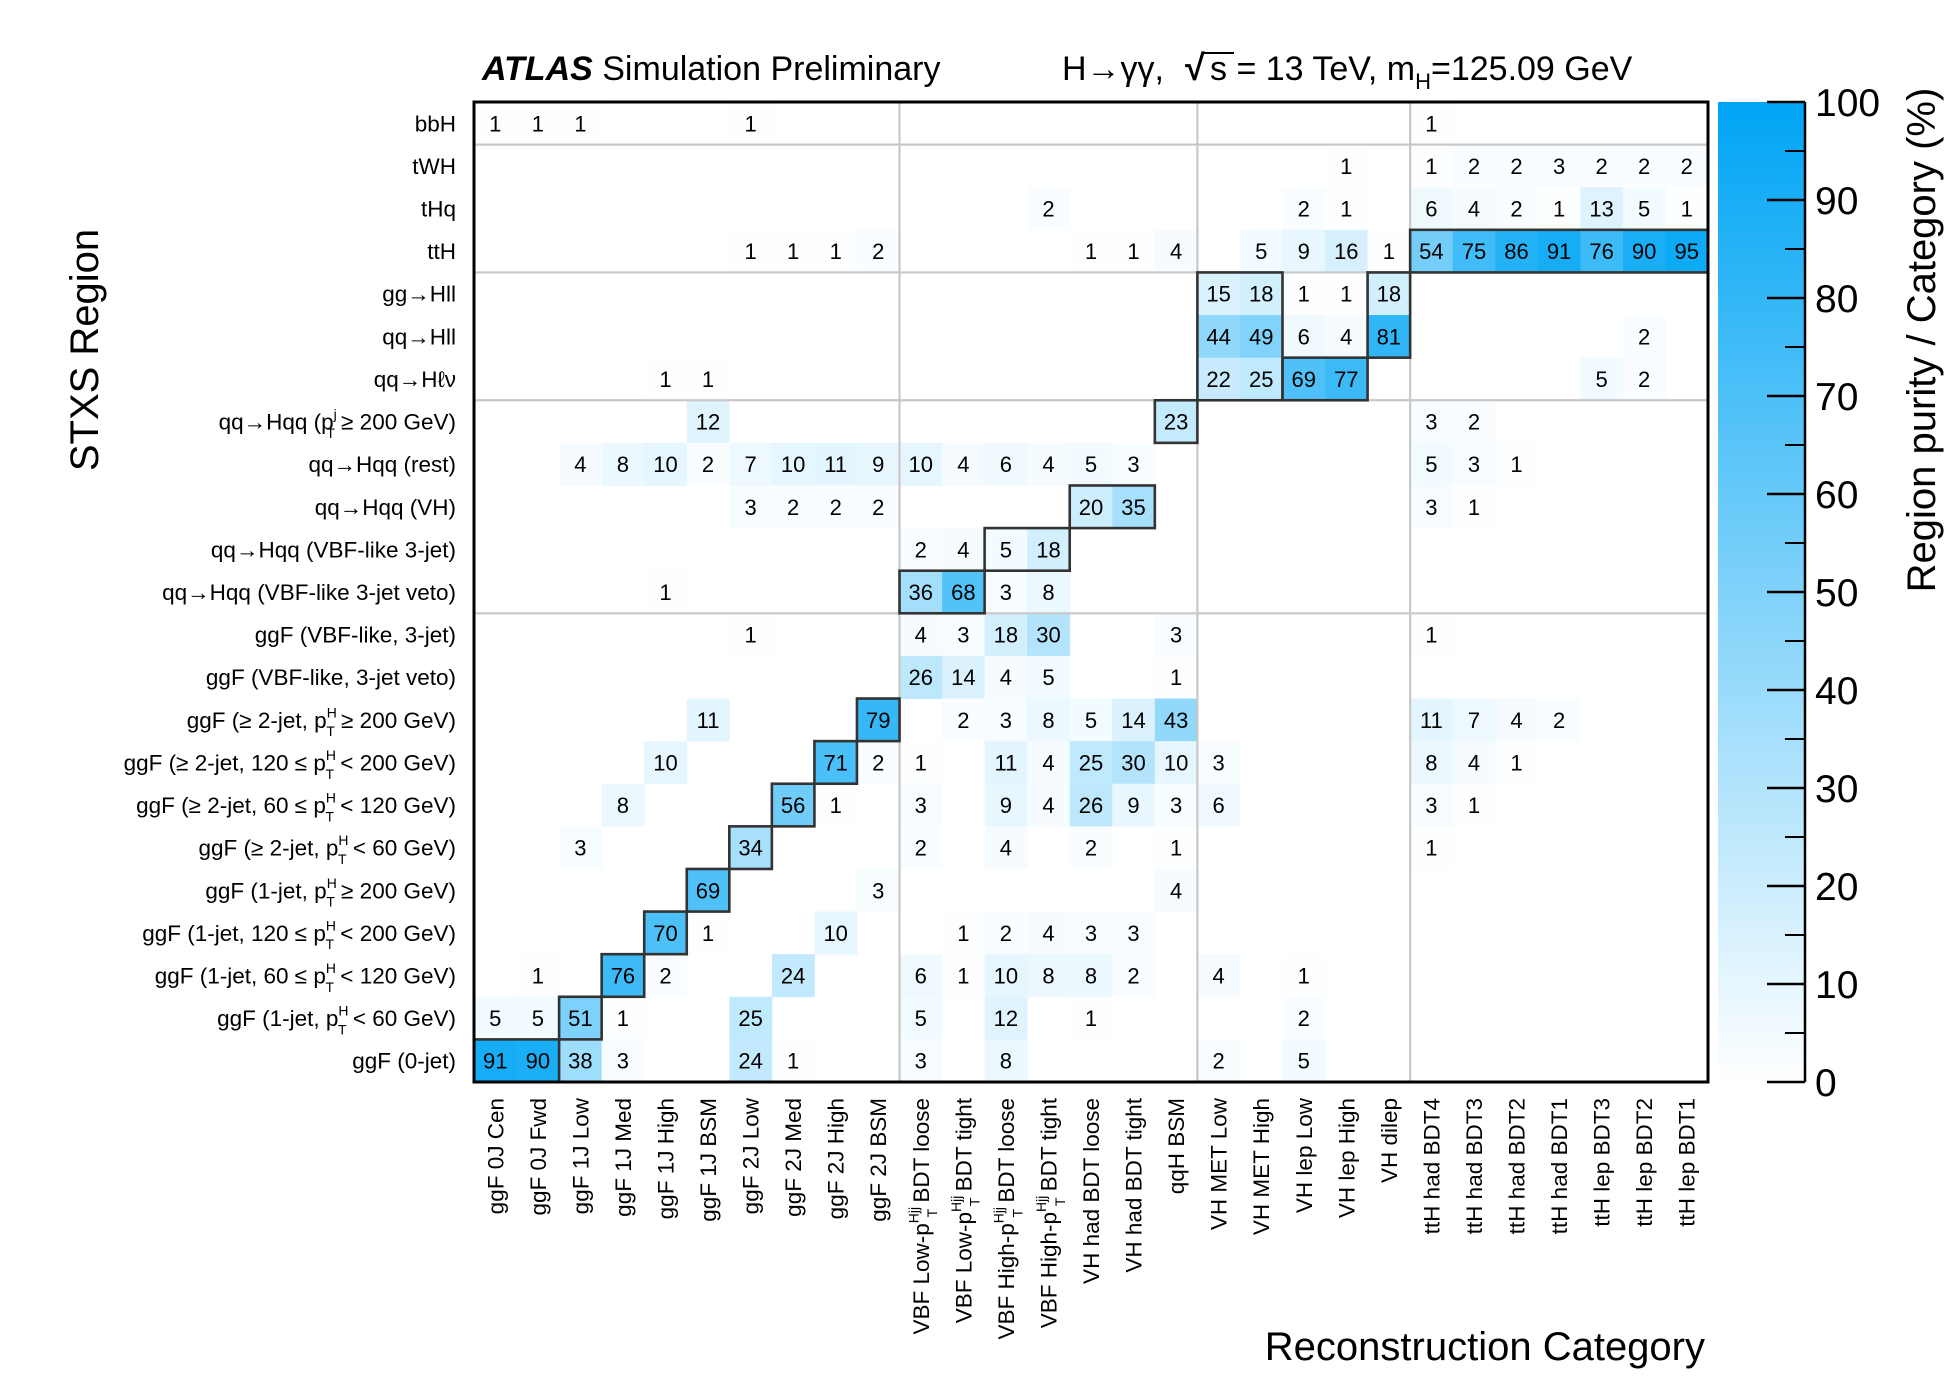 This screenshot has height=1390, width=1945. I want to click on cell-value-label: 90, so click(1644, 251).